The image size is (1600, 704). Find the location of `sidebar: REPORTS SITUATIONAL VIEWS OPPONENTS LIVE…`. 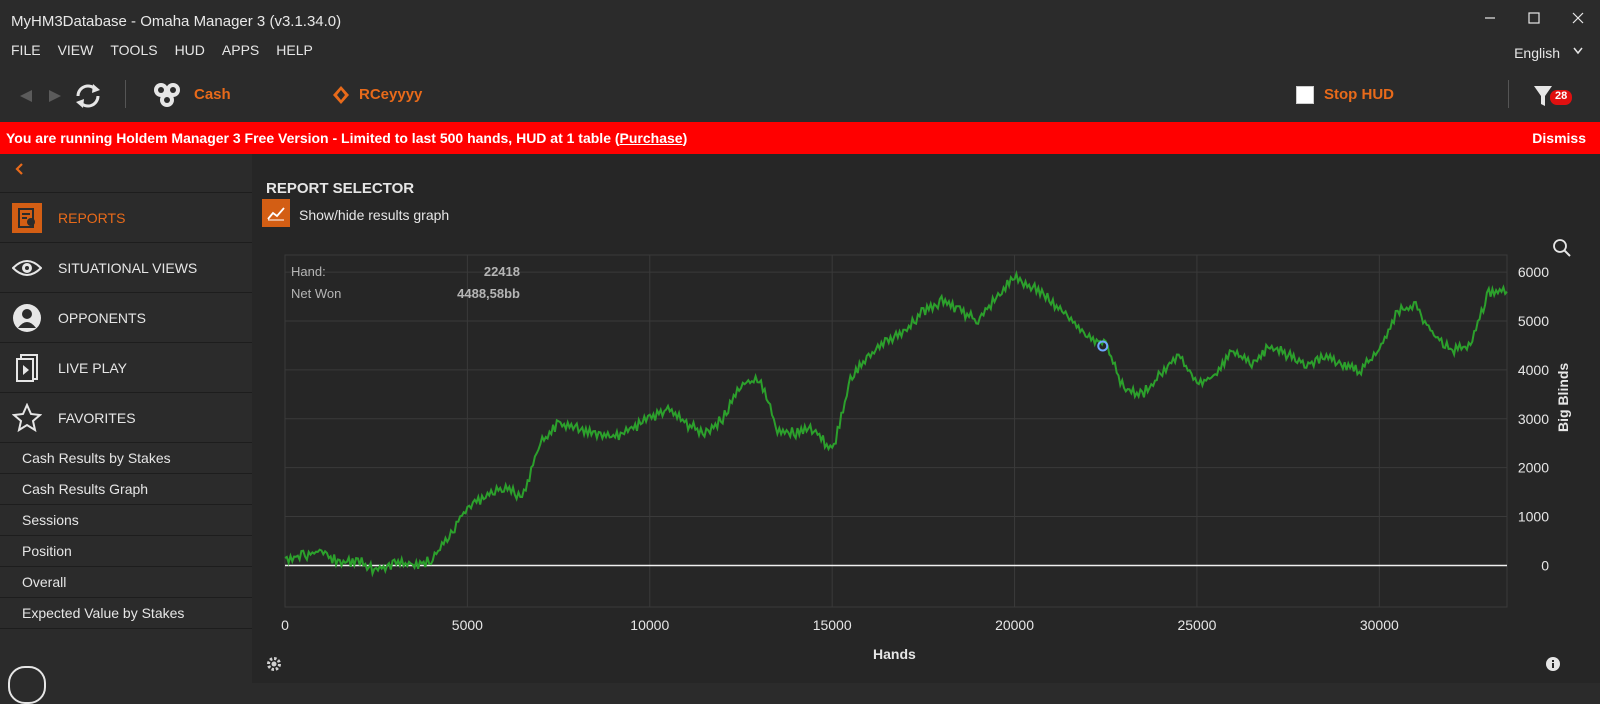

sidebar: REPORTS SITUATIONAL VIEWS OPPONENTS LIVE… is located at coordinates (126, 429).